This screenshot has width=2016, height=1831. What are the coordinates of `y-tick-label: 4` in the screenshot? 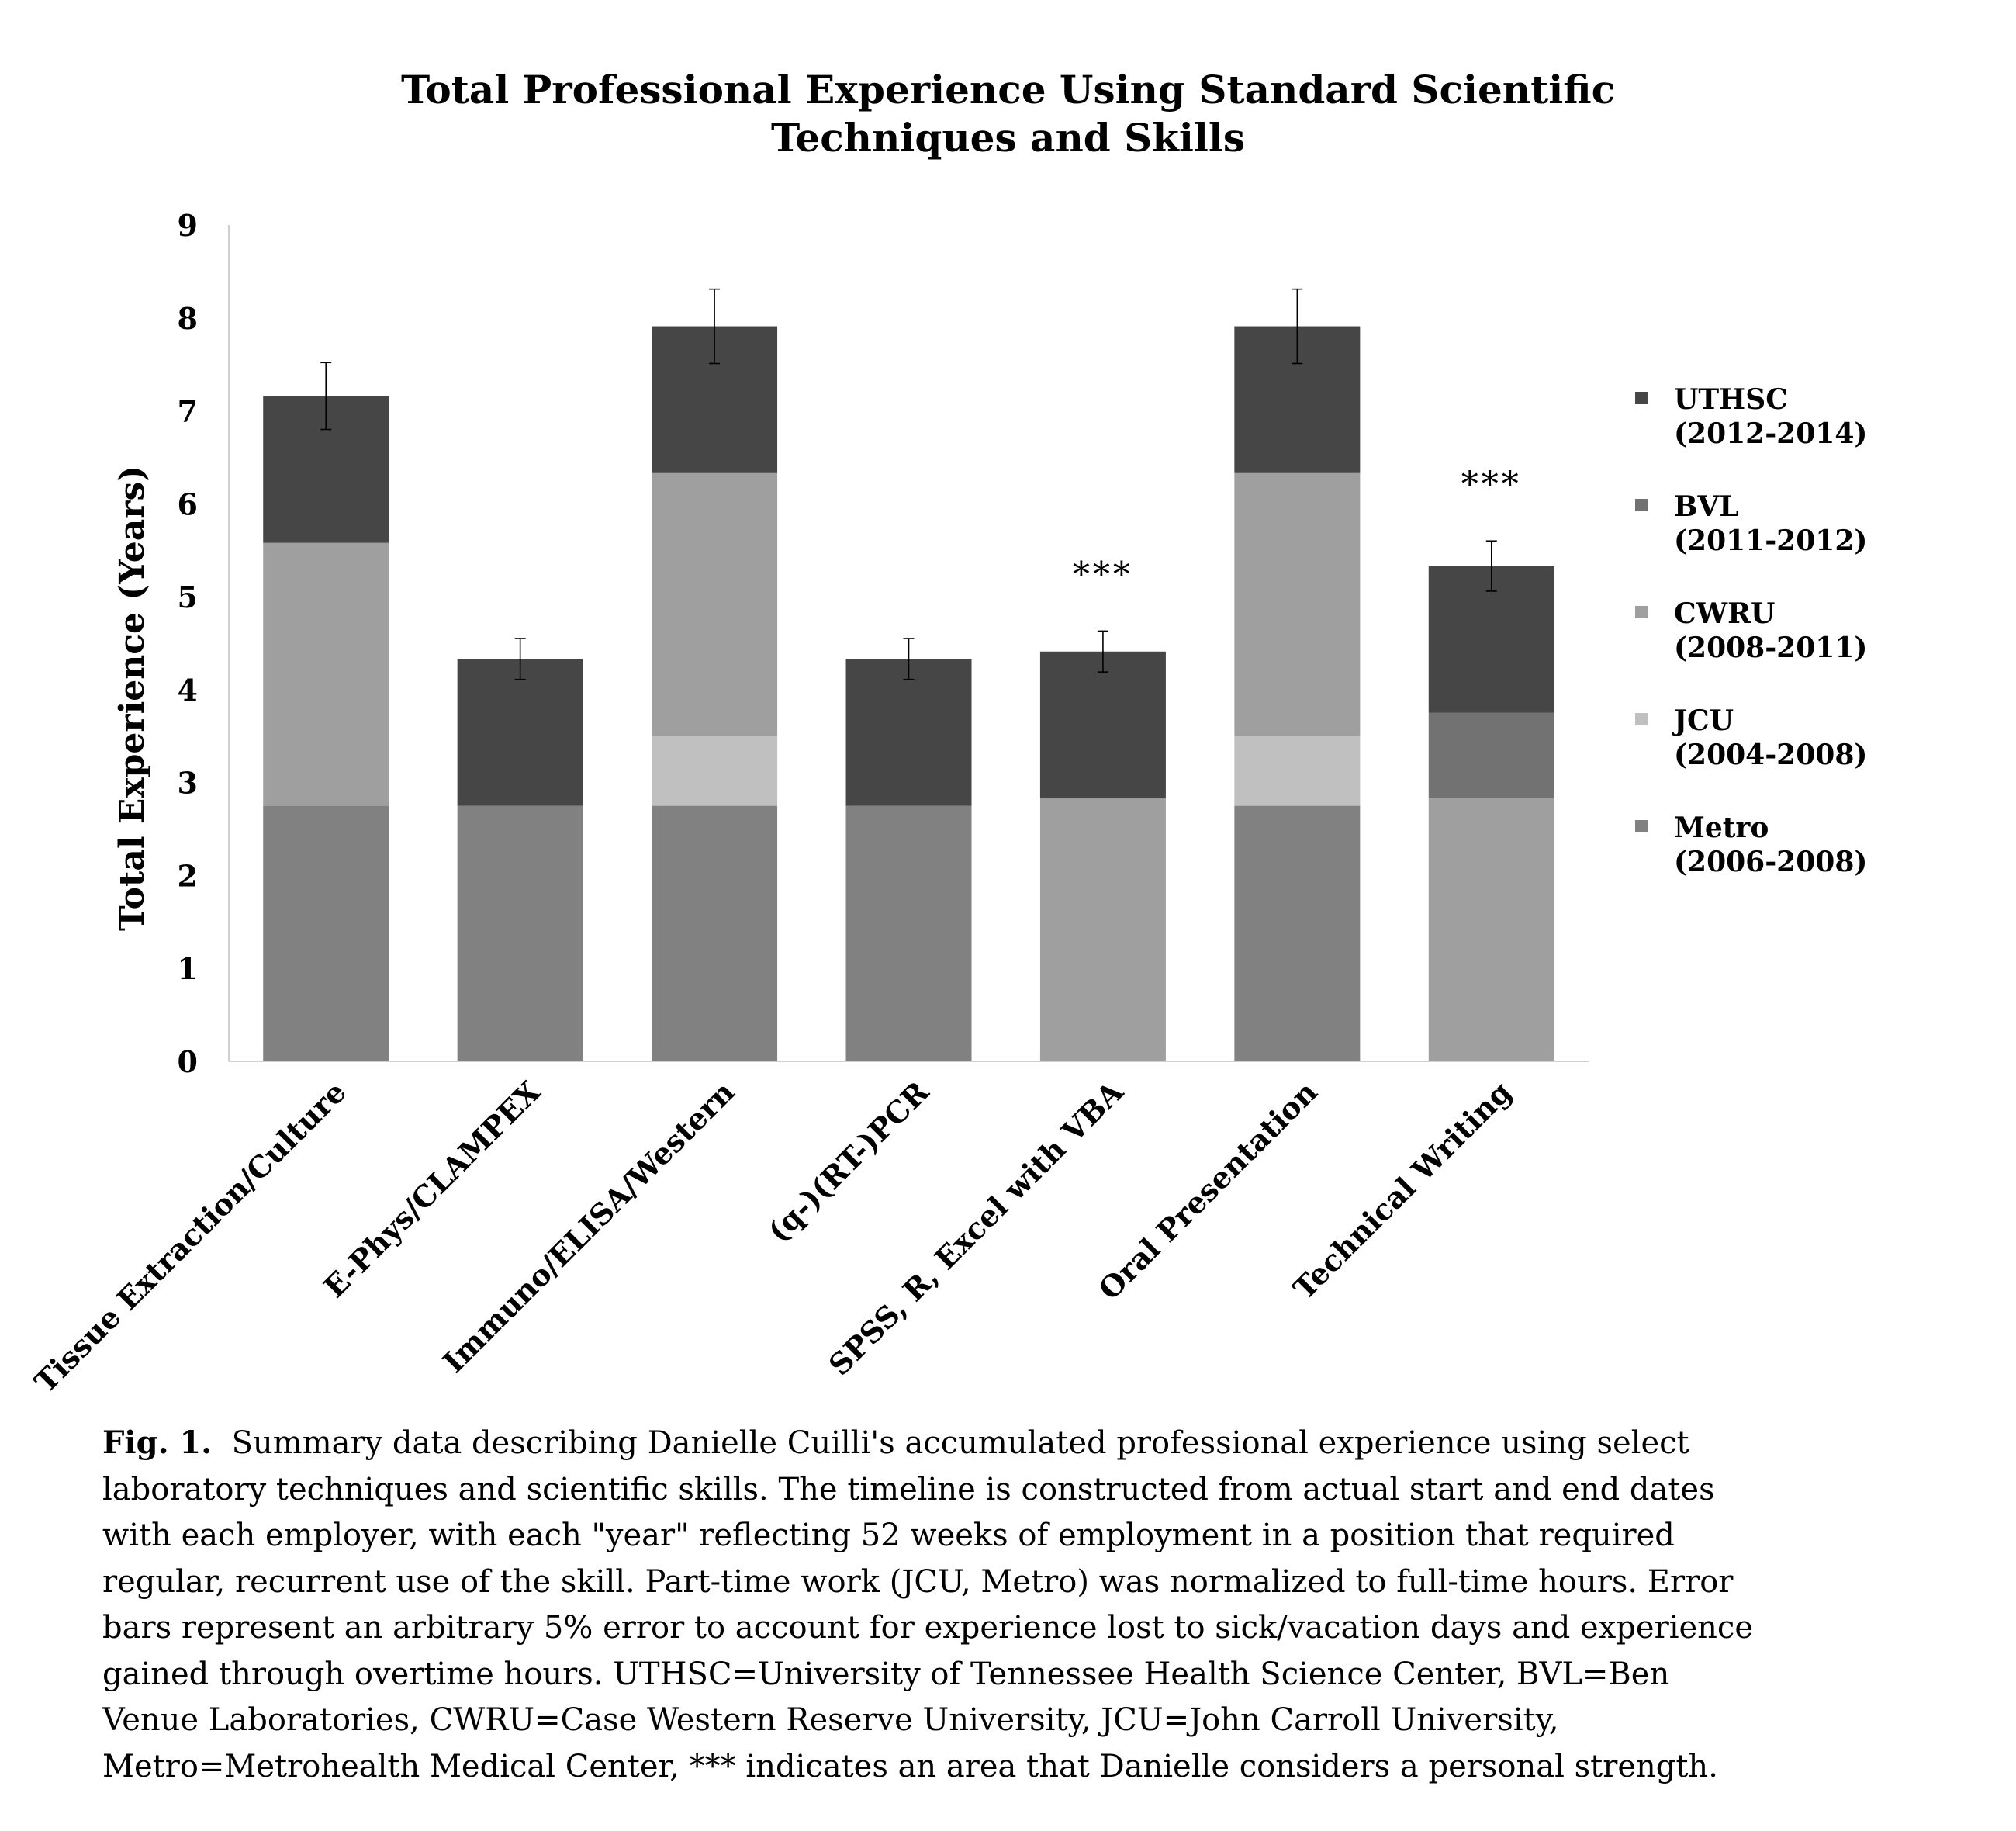 It's located at (188, 690).